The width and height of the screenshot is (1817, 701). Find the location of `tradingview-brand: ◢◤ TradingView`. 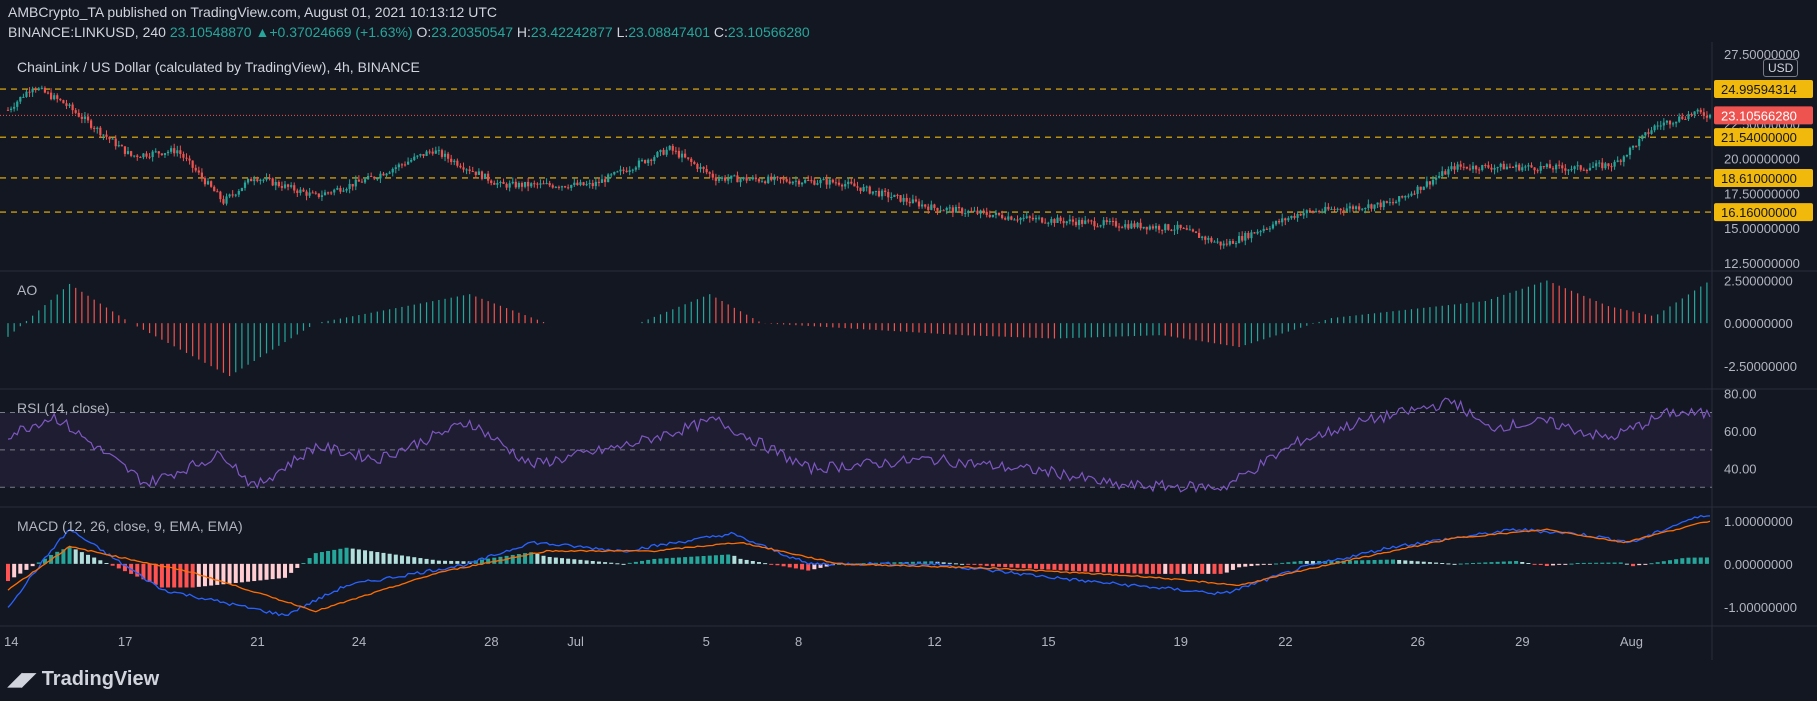

tradingview-brand: ◢◤ TradingView is located at coordinates (83, 679).